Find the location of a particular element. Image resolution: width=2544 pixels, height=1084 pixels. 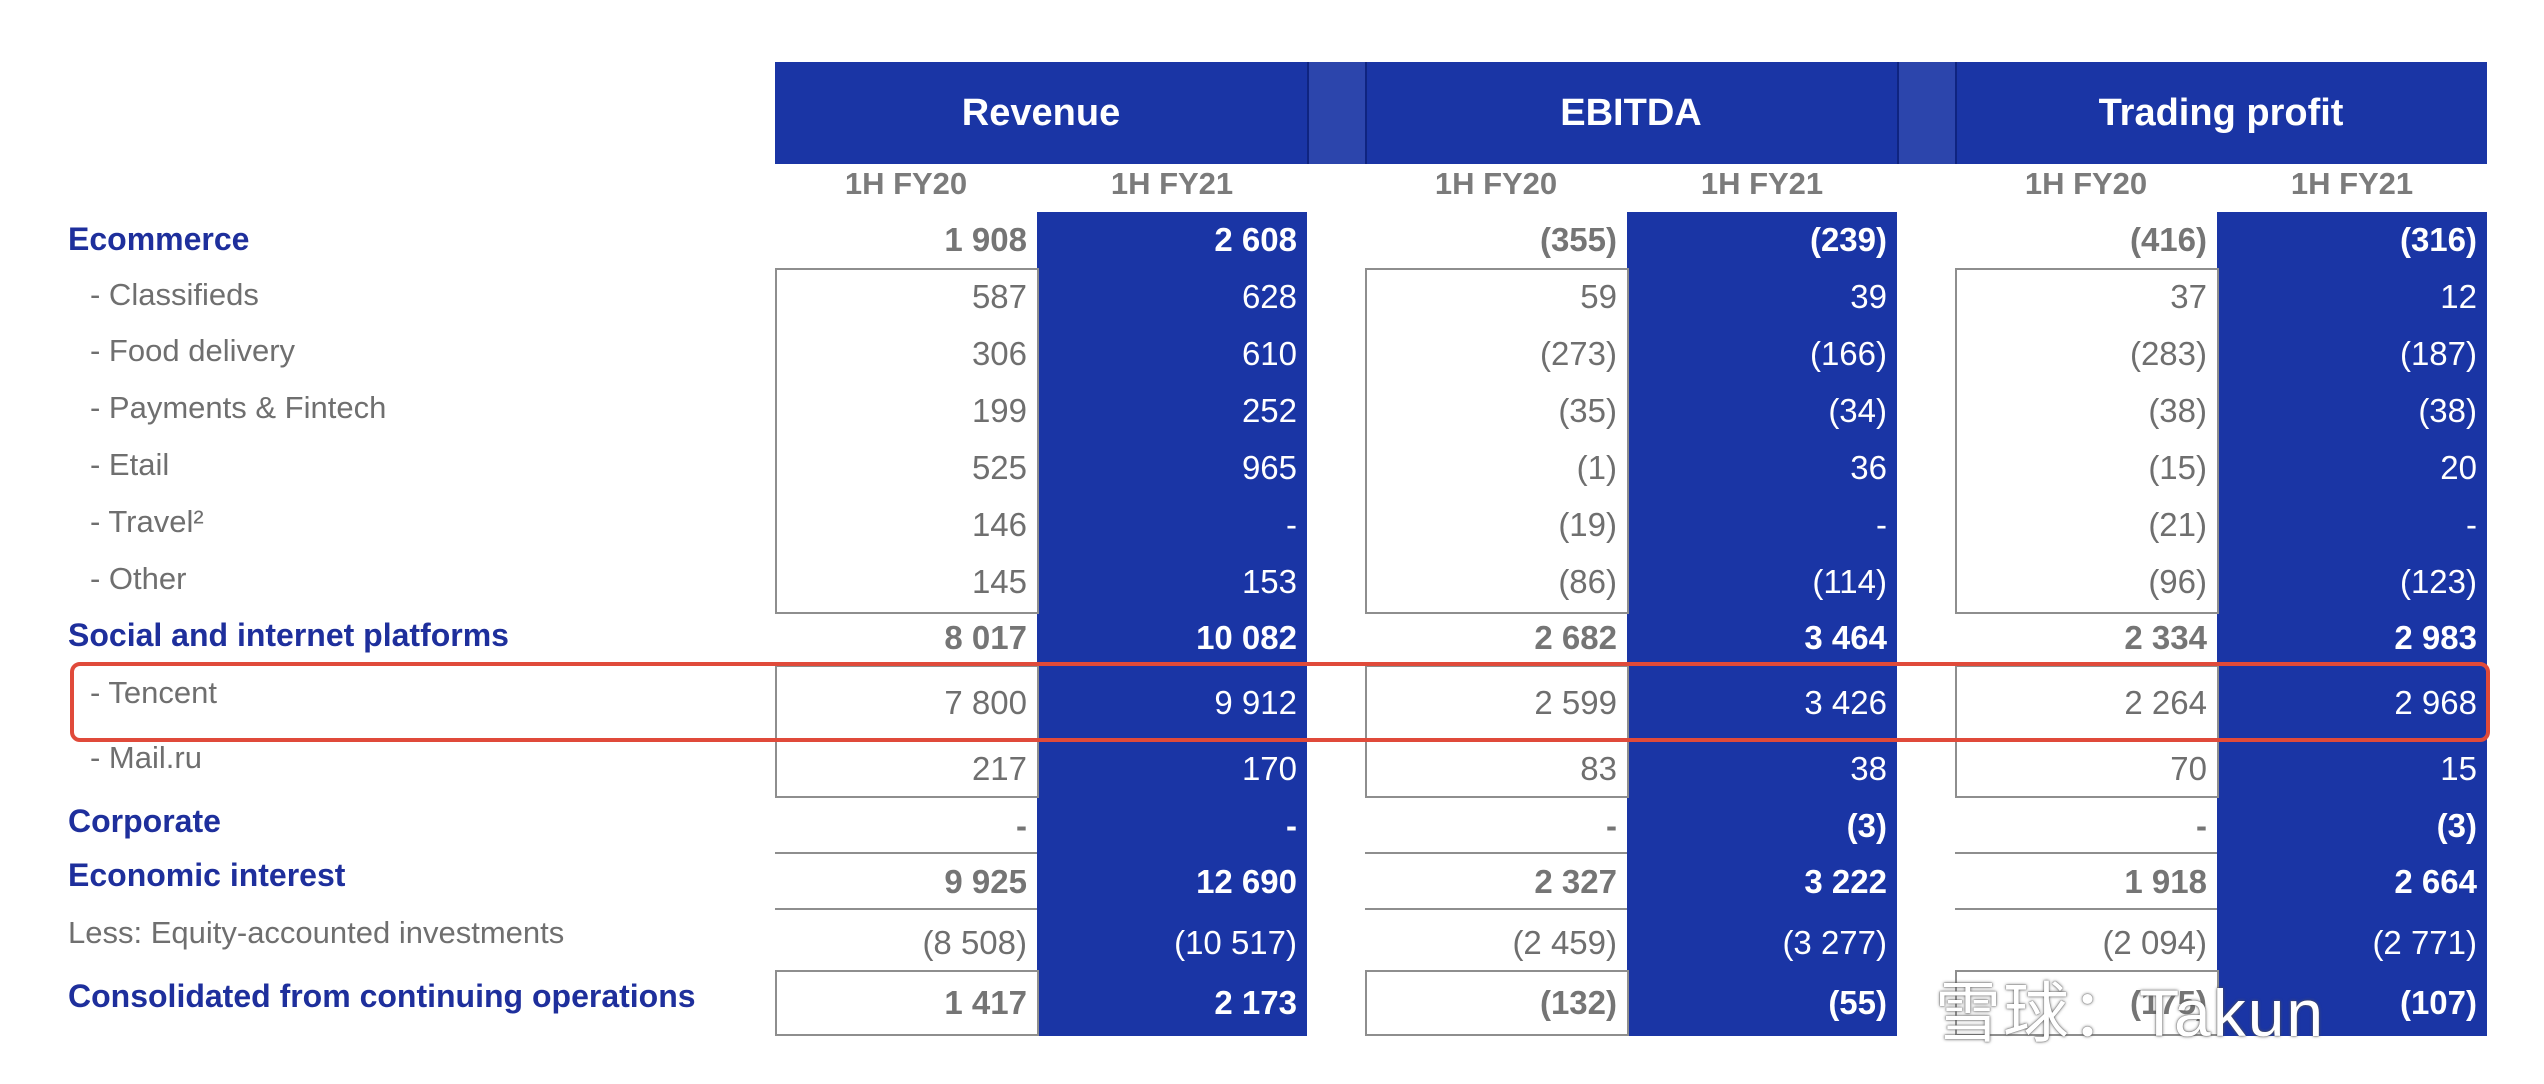

table-cell: 610 is located at coordinates (1269, 353).